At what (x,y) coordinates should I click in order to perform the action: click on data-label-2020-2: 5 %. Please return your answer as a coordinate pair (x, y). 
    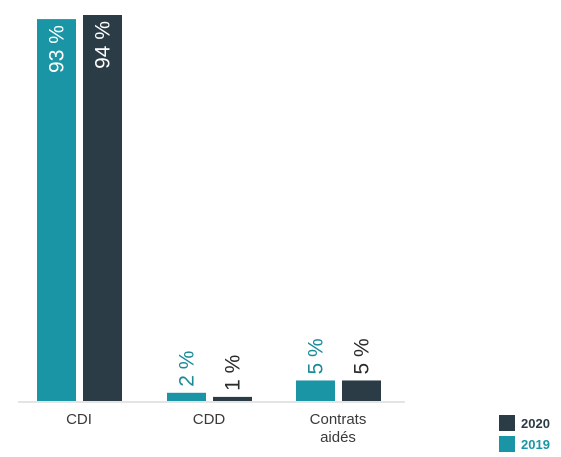
    Looking at the image, I should click on (362, 356).